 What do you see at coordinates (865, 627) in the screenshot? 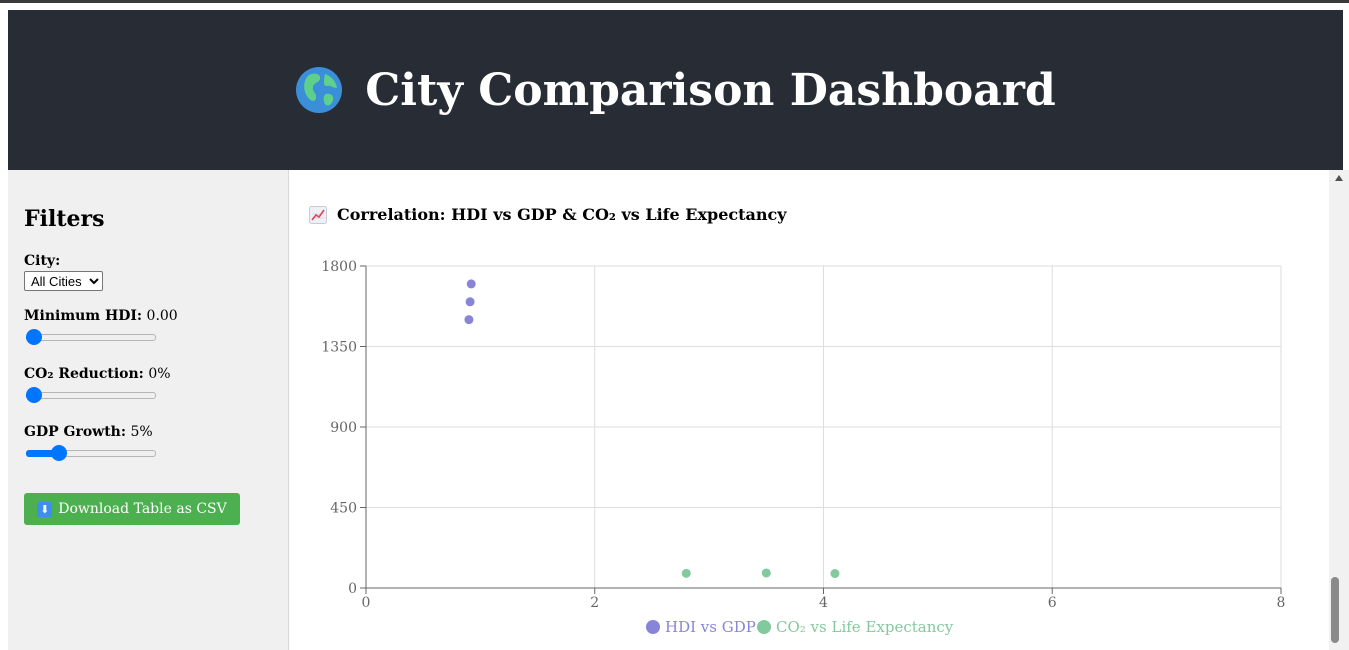
I see `legend-label-series-2: CO₂ vs Life Expectancy` at bounding box center [865, 627].